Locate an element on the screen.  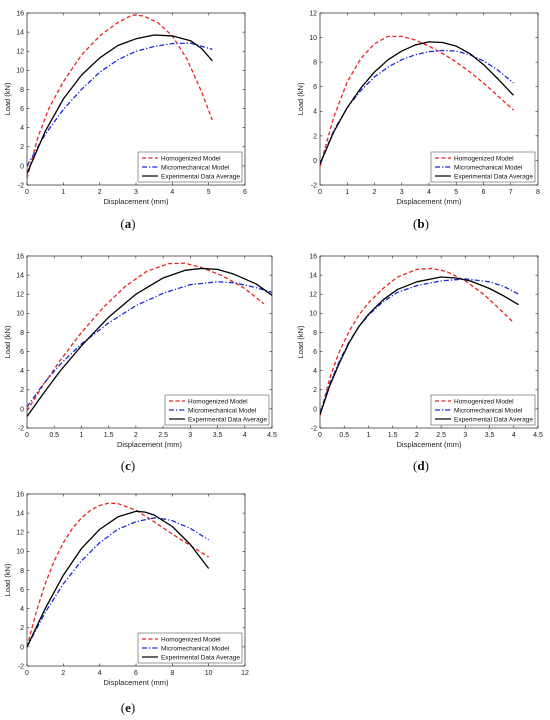
x-tick-label: 8 is located at coordinates (538, 192).